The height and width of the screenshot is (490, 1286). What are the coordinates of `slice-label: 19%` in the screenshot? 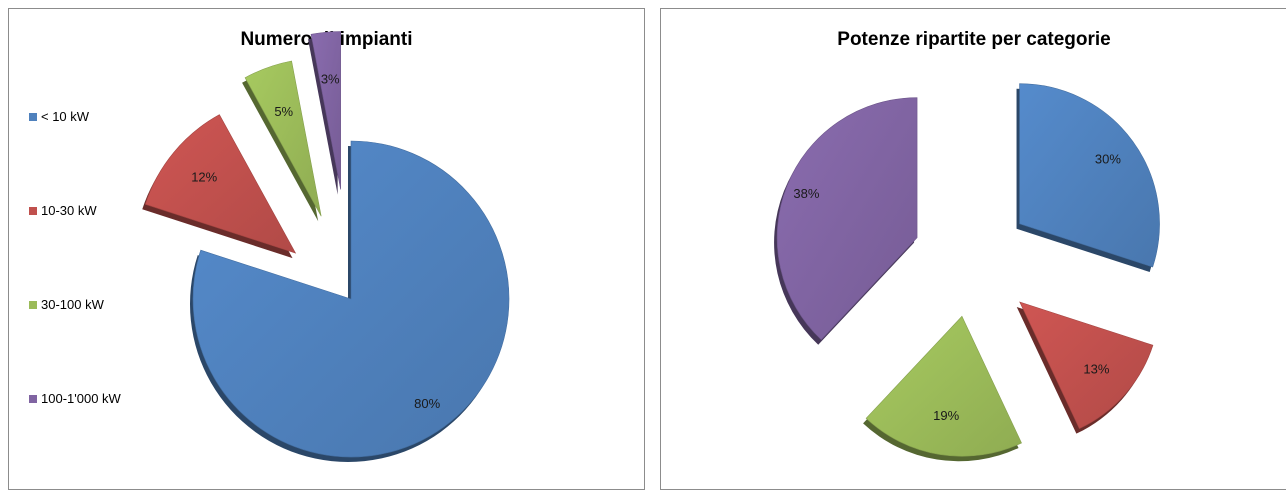 It's located at (946, 415).